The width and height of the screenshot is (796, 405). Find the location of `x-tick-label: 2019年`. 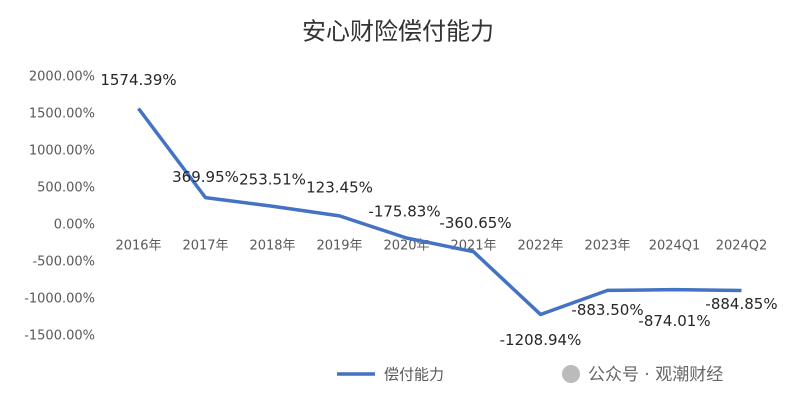

x-tick-label: 2019年 is located at coordinates (339, 246).